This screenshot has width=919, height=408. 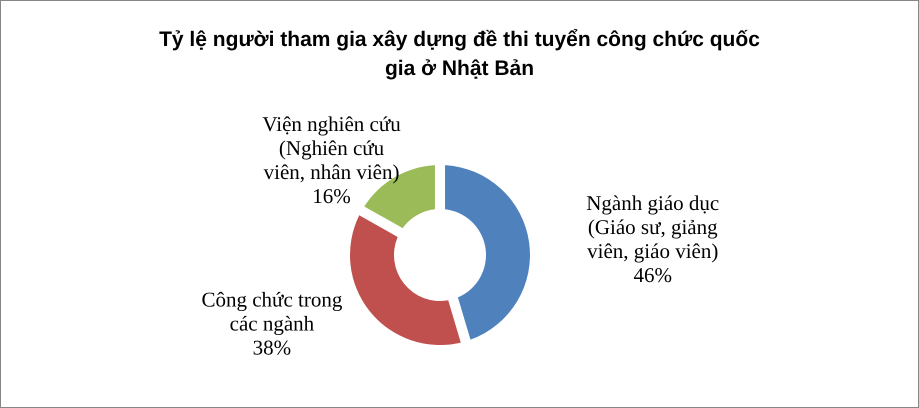 I want to click on slice-label: Công chức trong các ngành, so click(x=272, y=312).